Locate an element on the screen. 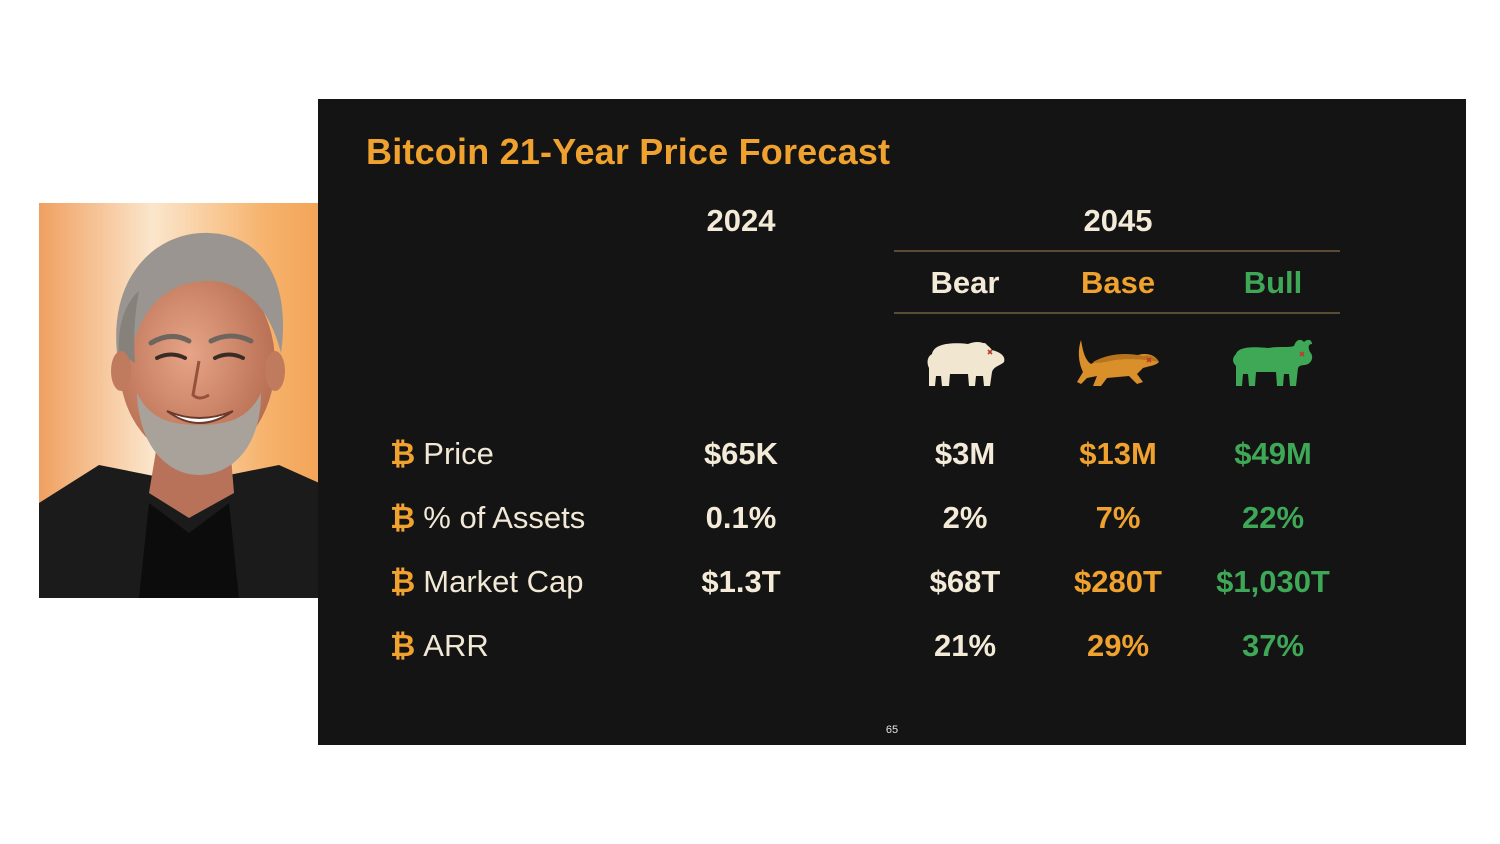  scenario-bull-label: Bull is located at coordinates (1273, 282).